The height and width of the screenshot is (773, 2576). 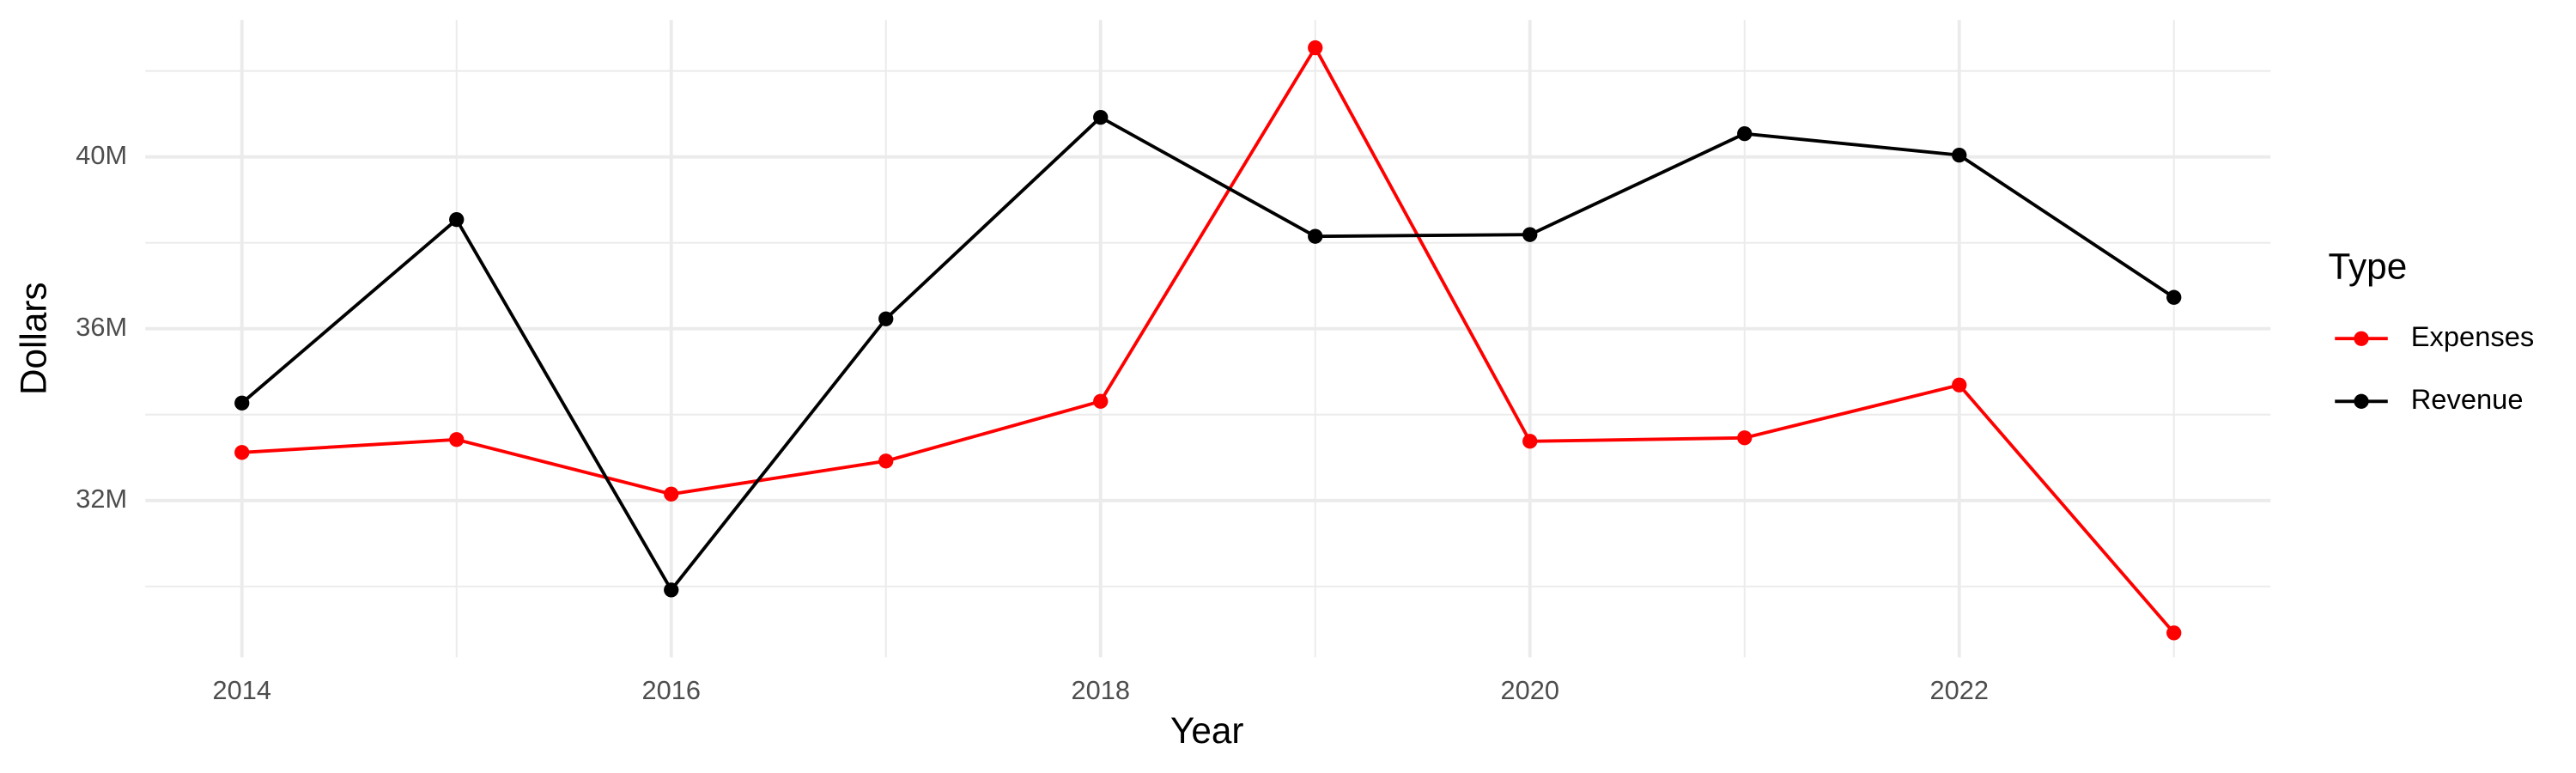 What do you see at coordinates (671, 690) in the screenshot?
I see `x-tick-label: 2016` at bounding box center [671, 690].